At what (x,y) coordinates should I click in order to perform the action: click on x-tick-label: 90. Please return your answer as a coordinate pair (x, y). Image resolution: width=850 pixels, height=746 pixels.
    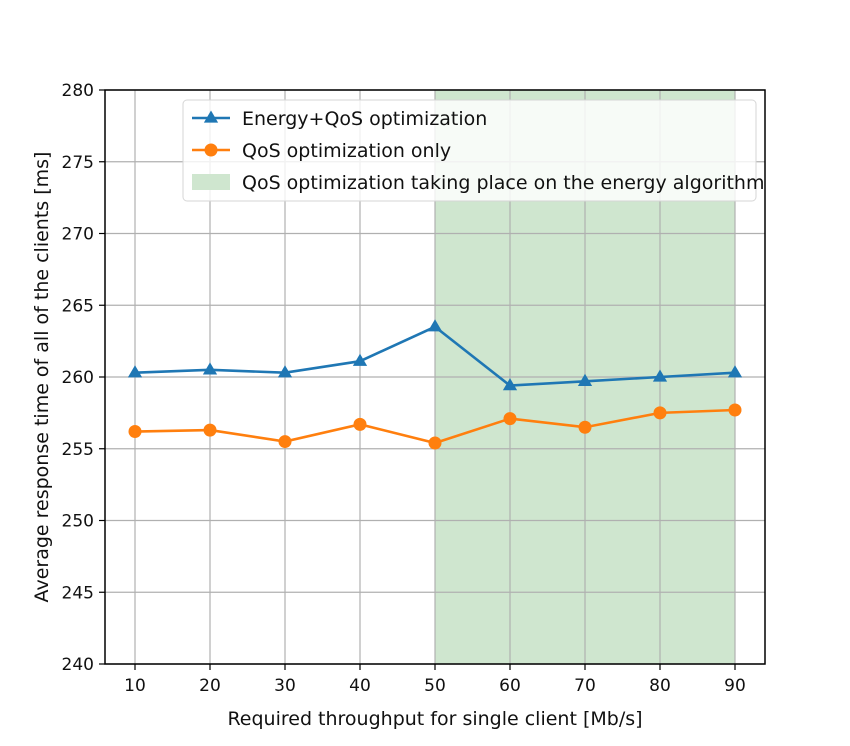
    Looking at the image, I should click on (735, 686).